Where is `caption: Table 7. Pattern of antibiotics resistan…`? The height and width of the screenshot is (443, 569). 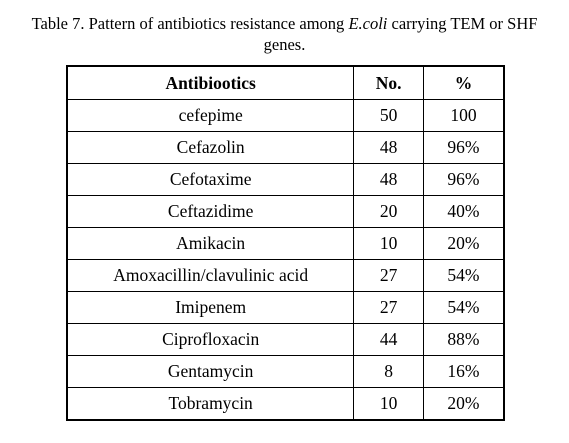 caption: Table 7. Pattern of antibiotics resistan… is located at coordinates (284, 34).